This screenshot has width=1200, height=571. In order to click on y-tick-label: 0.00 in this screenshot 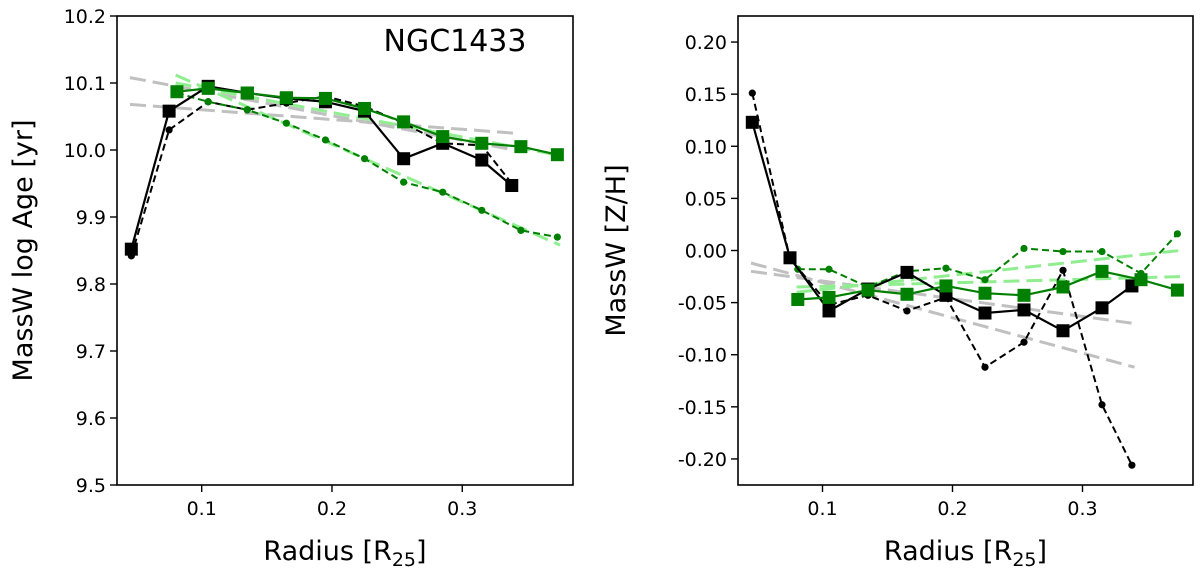, I will do `click(706, 252)`.